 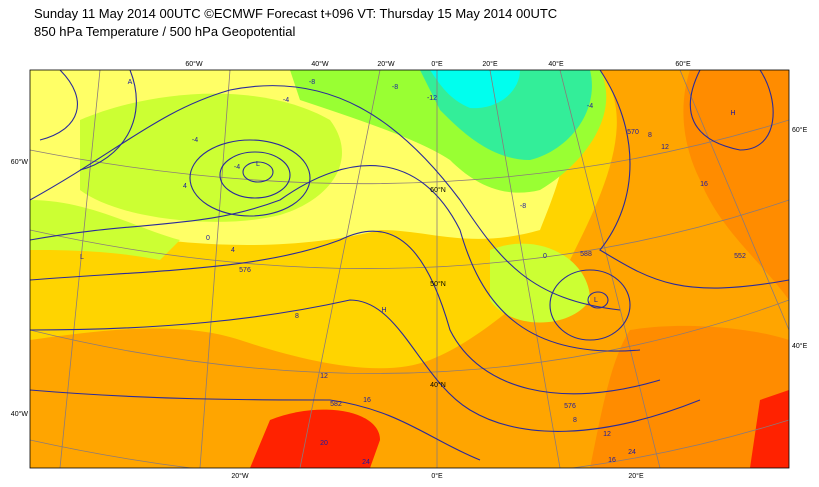 I want to click on lat-label: 40°W, so click(x=20, y=414).